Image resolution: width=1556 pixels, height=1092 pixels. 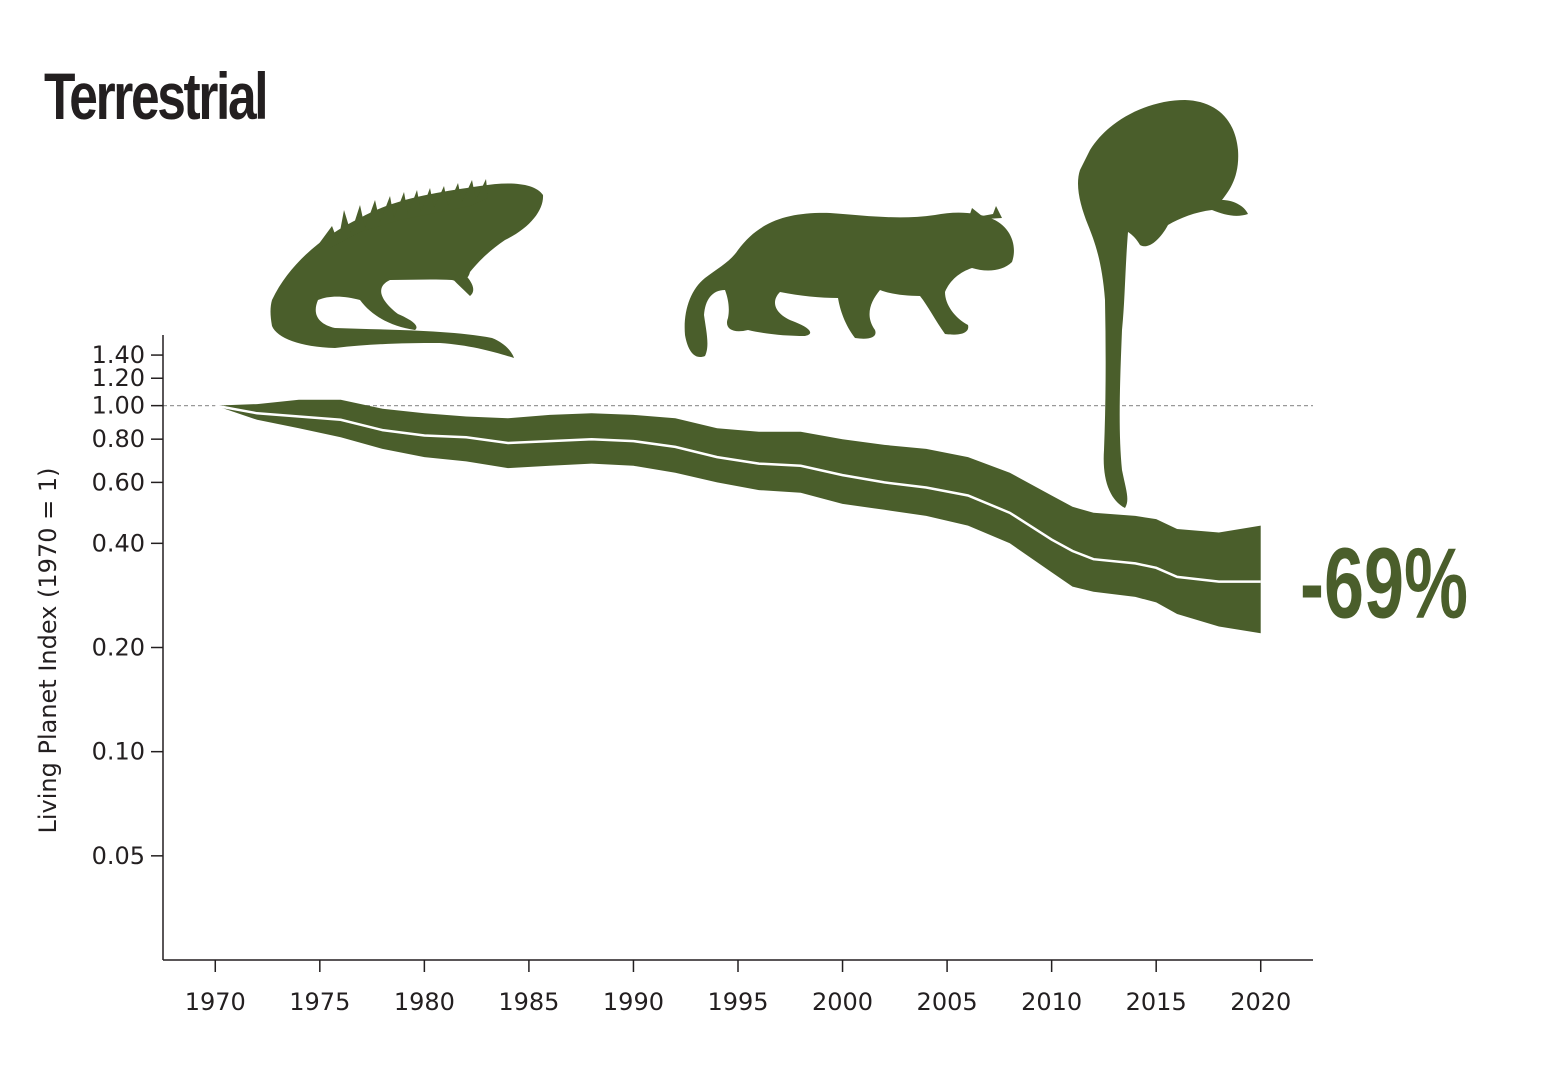 What do you see at coordinates (118, 856) in the screenshot?
I see `y-tick-label: 0.05` at bounding box center [118, 856].